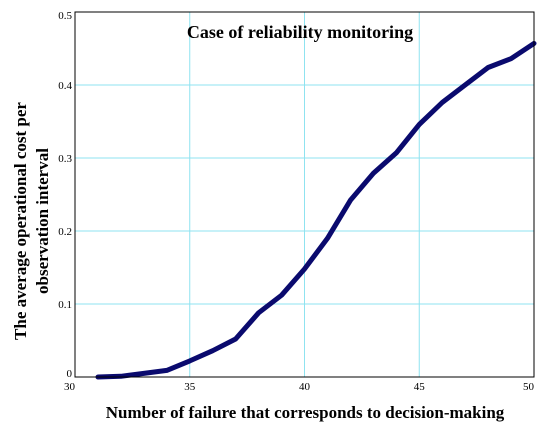  Describe the element at coordinates (65, 86) in the screenshot. I see `y-tick-label: 0.4` at that location.